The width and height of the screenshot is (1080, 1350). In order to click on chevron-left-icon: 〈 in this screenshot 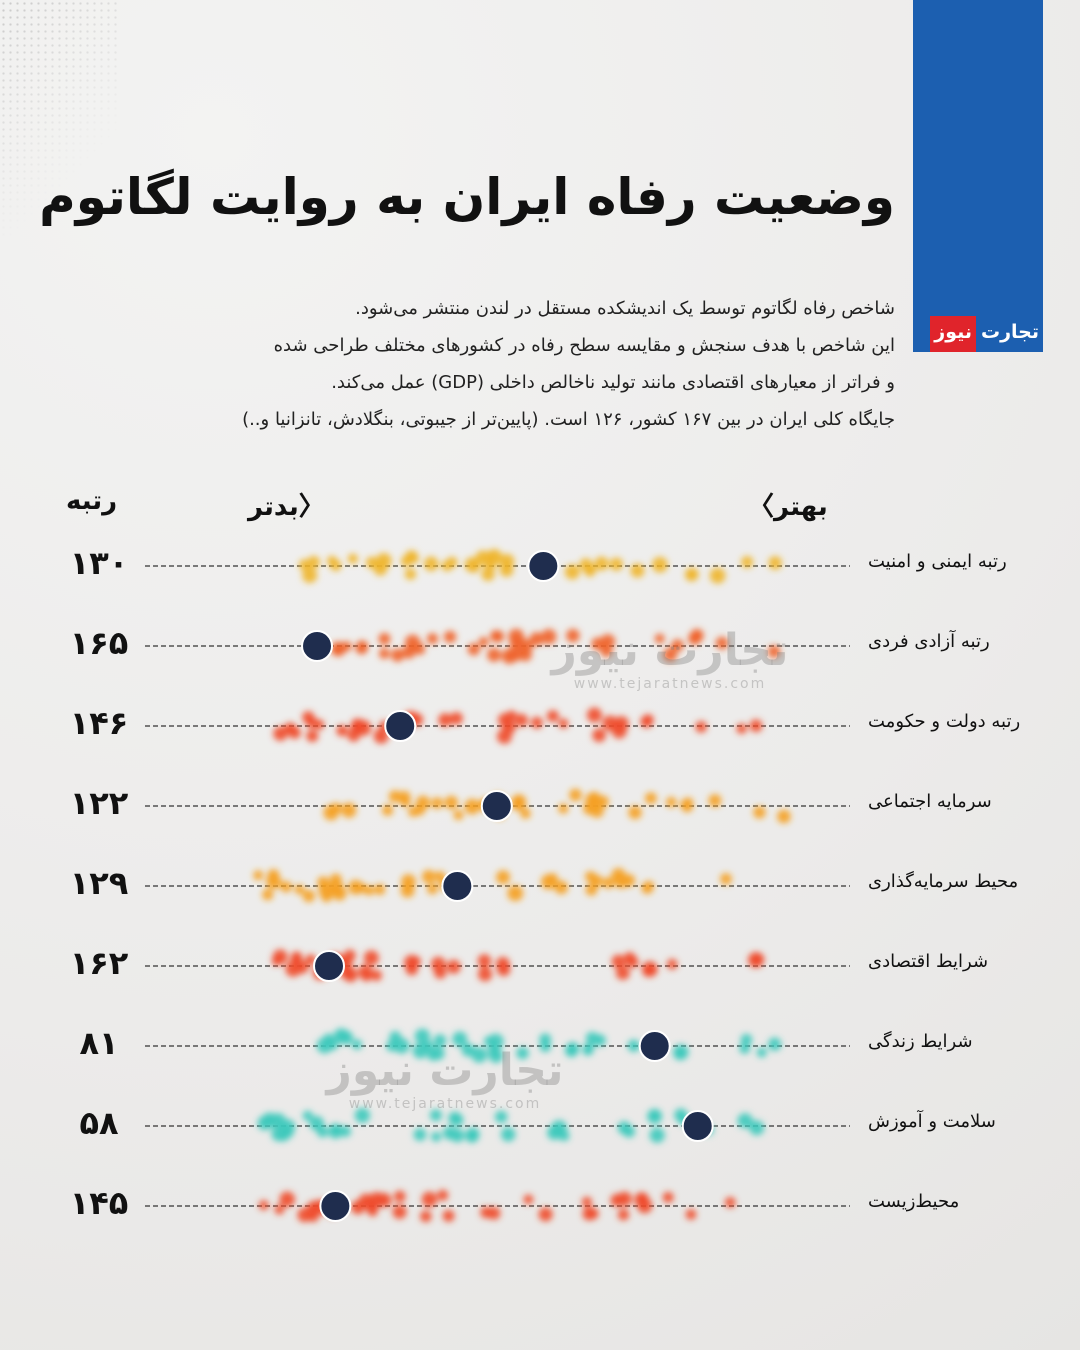, I will do `click(311, 507)`.